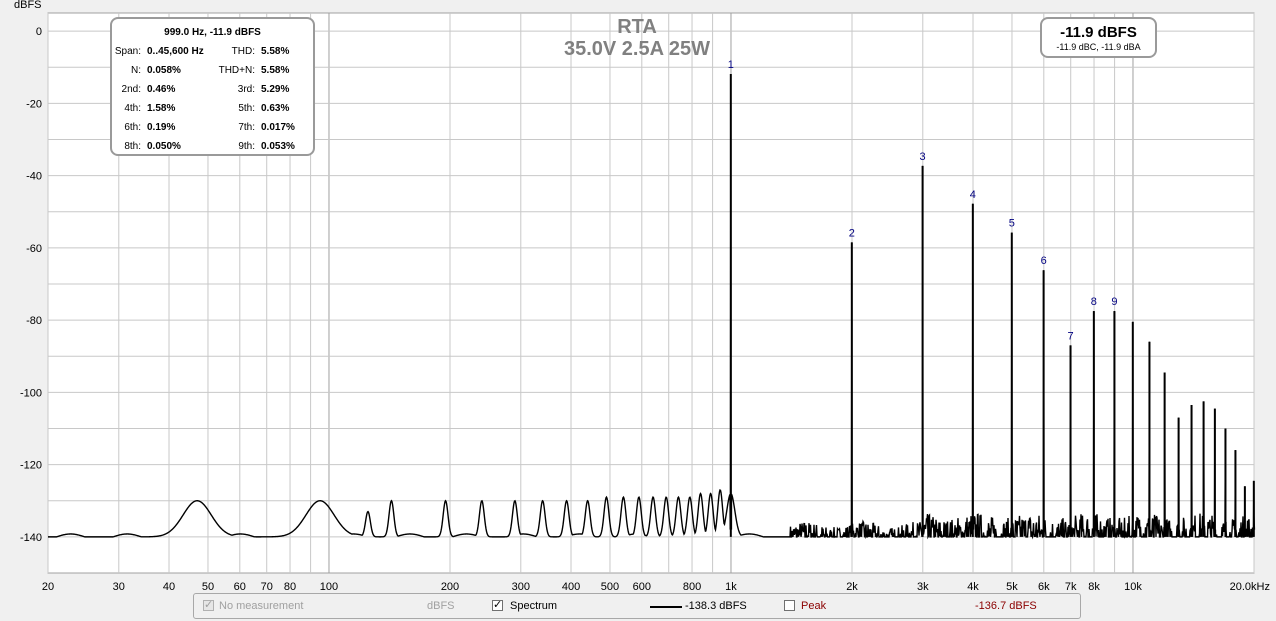 This screenshot has height=621, width=1276. I want to click on harmonic-label: 4, so click(973, 195).